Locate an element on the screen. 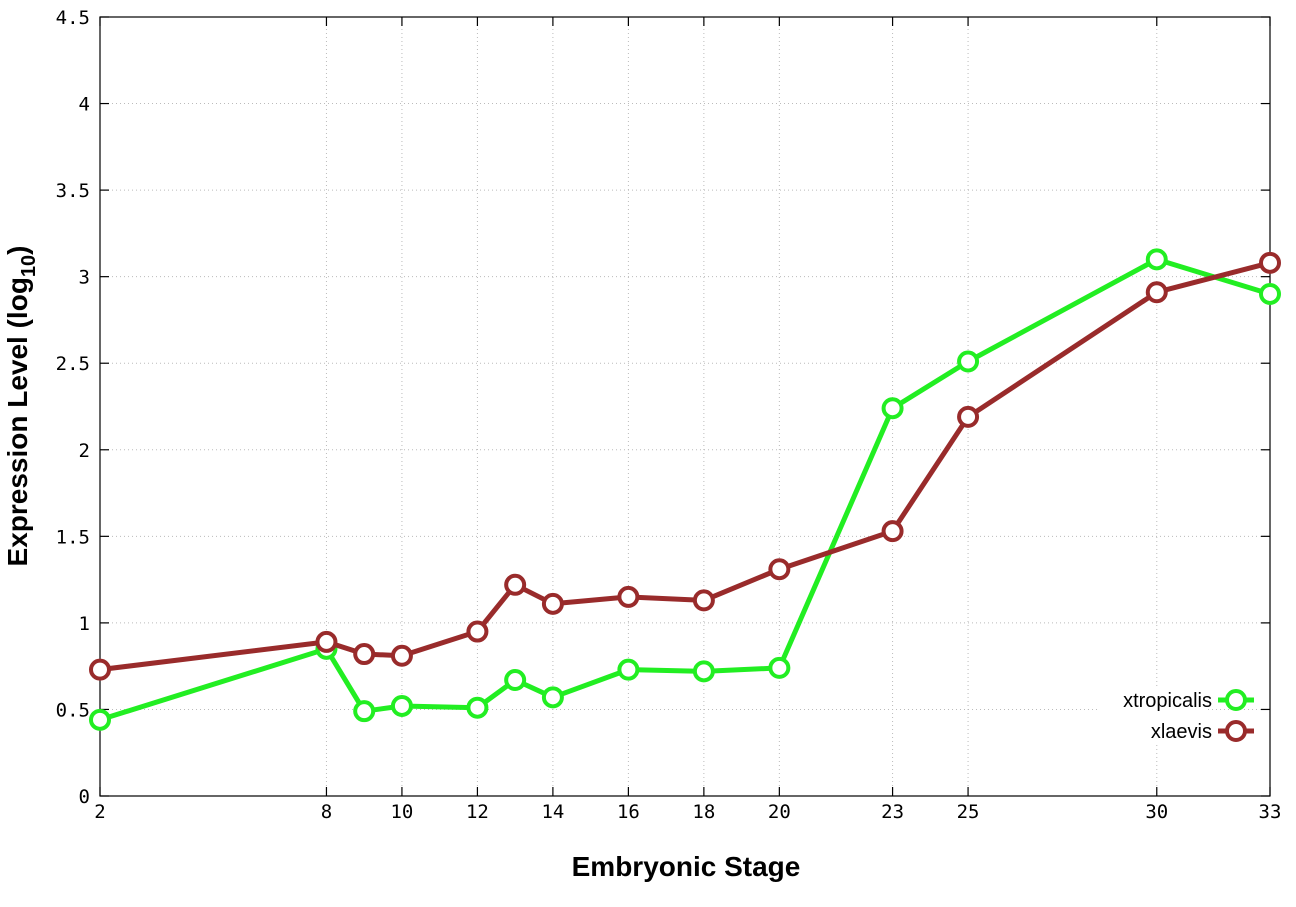  x-tick-label: 18 is located at coordinates (703, 812).